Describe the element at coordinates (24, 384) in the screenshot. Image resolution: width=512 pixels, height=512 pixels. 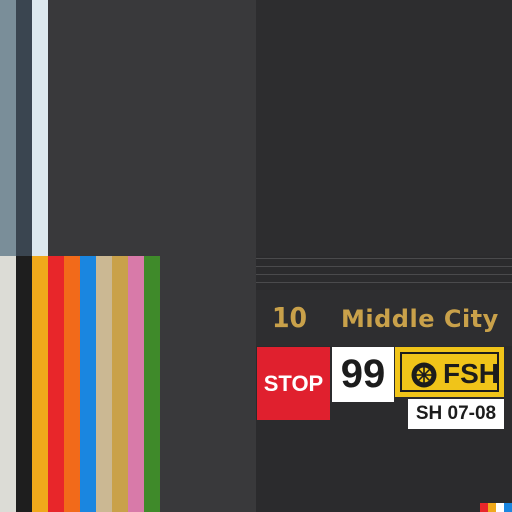
I see `stripe-black` at that location.